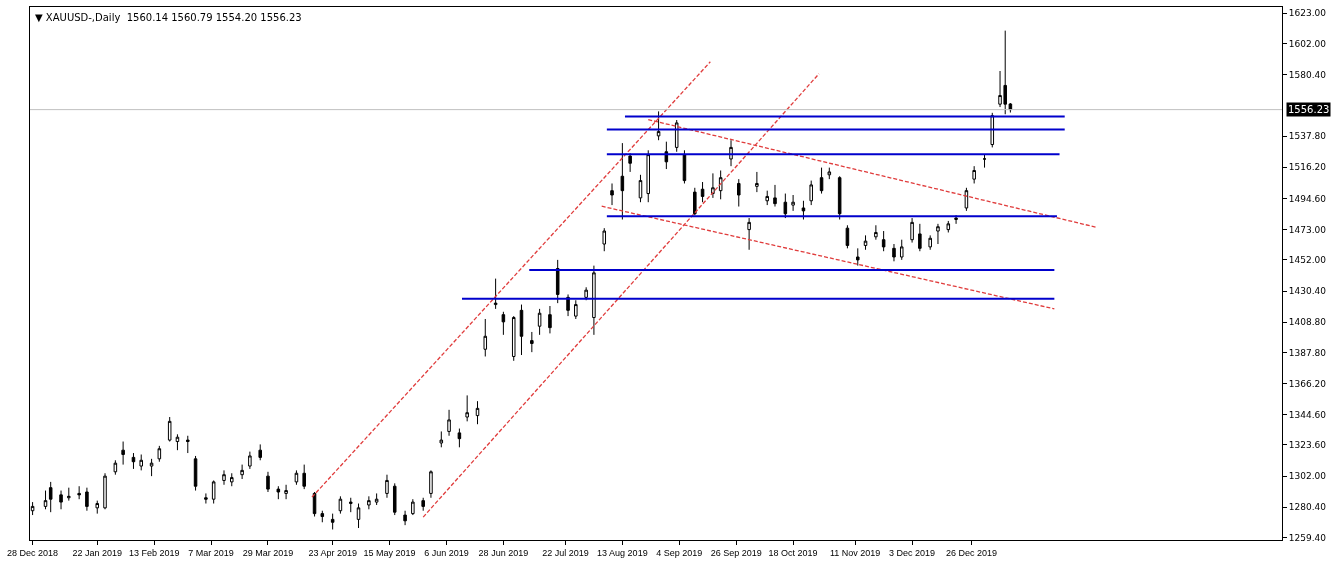 The width and height of the screenshot is (1332, 564). What do you see at coordinates (855, 552) in the screenshot?
I see `x-tick-label: 11 Nov 2019` at bounding box center [855, 552].